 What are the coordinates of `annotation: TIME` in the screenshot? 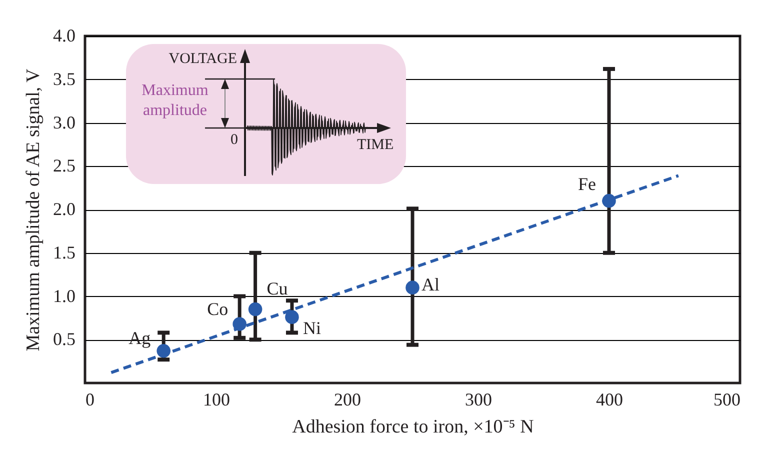 It's located at (375, 145).